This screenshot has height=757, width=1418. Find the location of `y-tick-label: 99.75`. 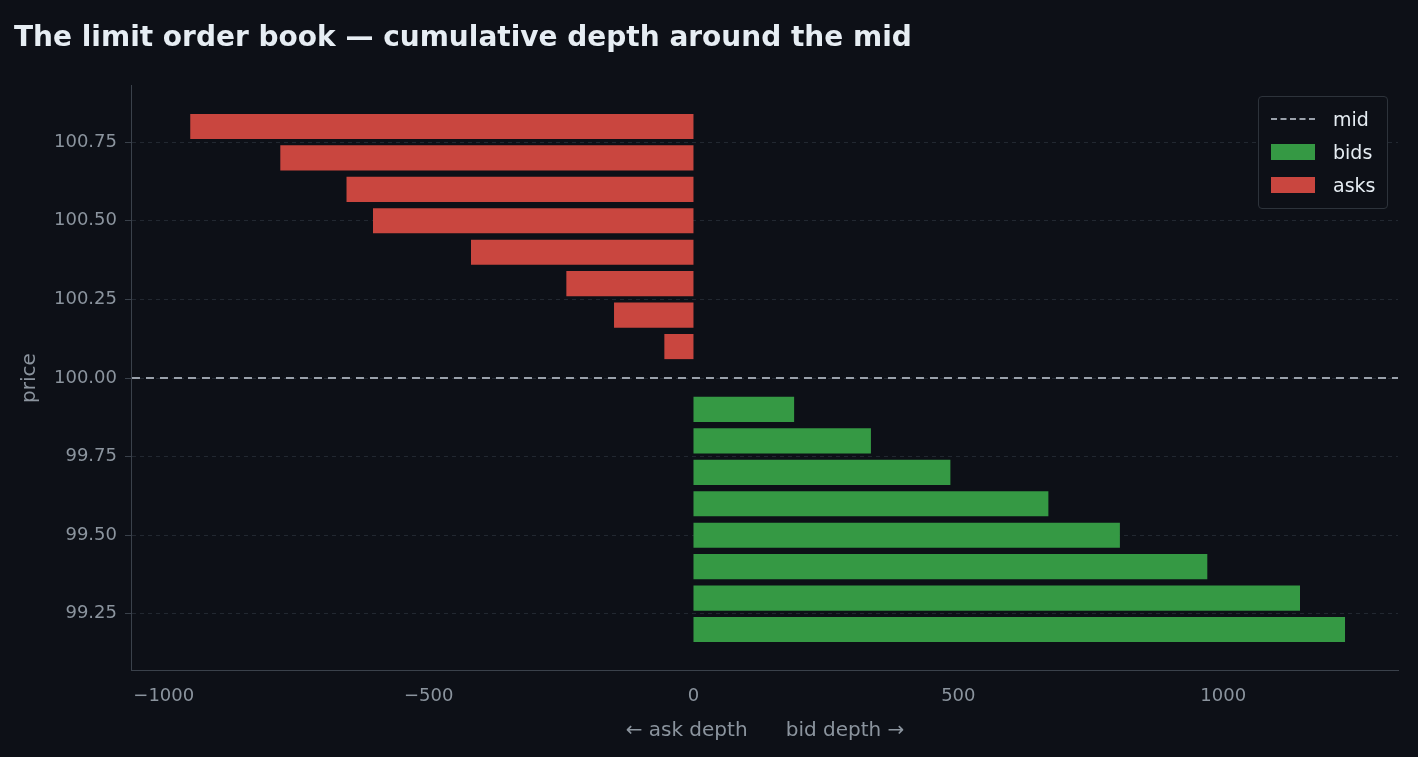

y-tick-label: 99.75 is located at coordinates (91, 455).